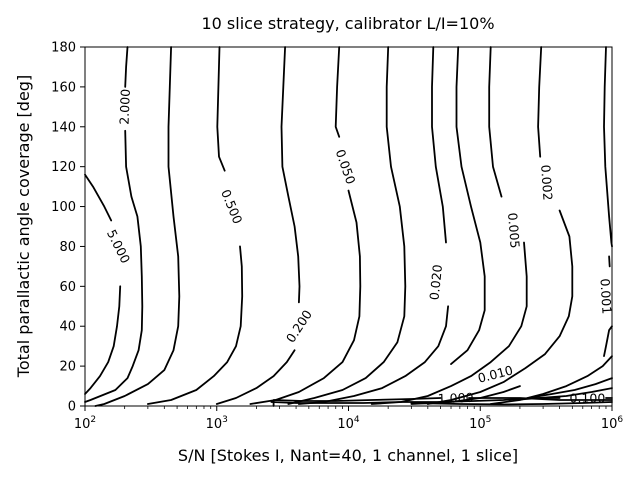  I want to click on contour-label-group: 0.001, so click(605, 296).